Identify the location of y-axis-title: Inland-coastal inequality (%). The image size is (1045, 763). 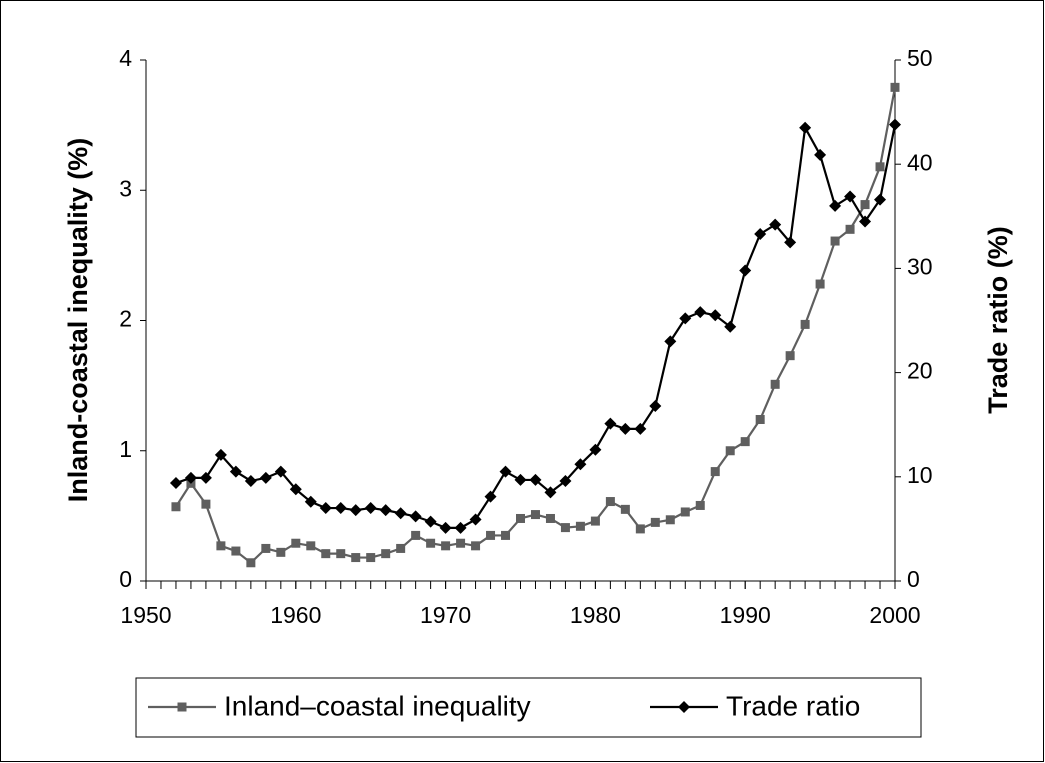
(78, 320).